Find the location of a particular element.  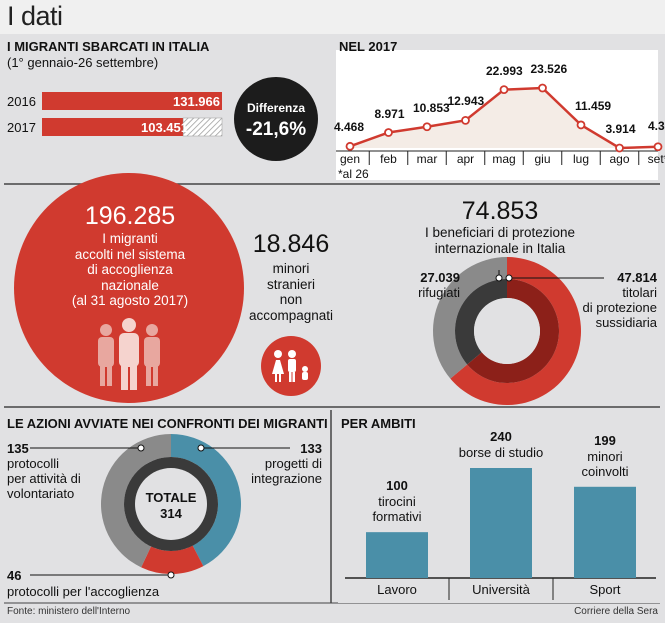

line-label-feb: 8.971 is located at coordinates (389, 113).